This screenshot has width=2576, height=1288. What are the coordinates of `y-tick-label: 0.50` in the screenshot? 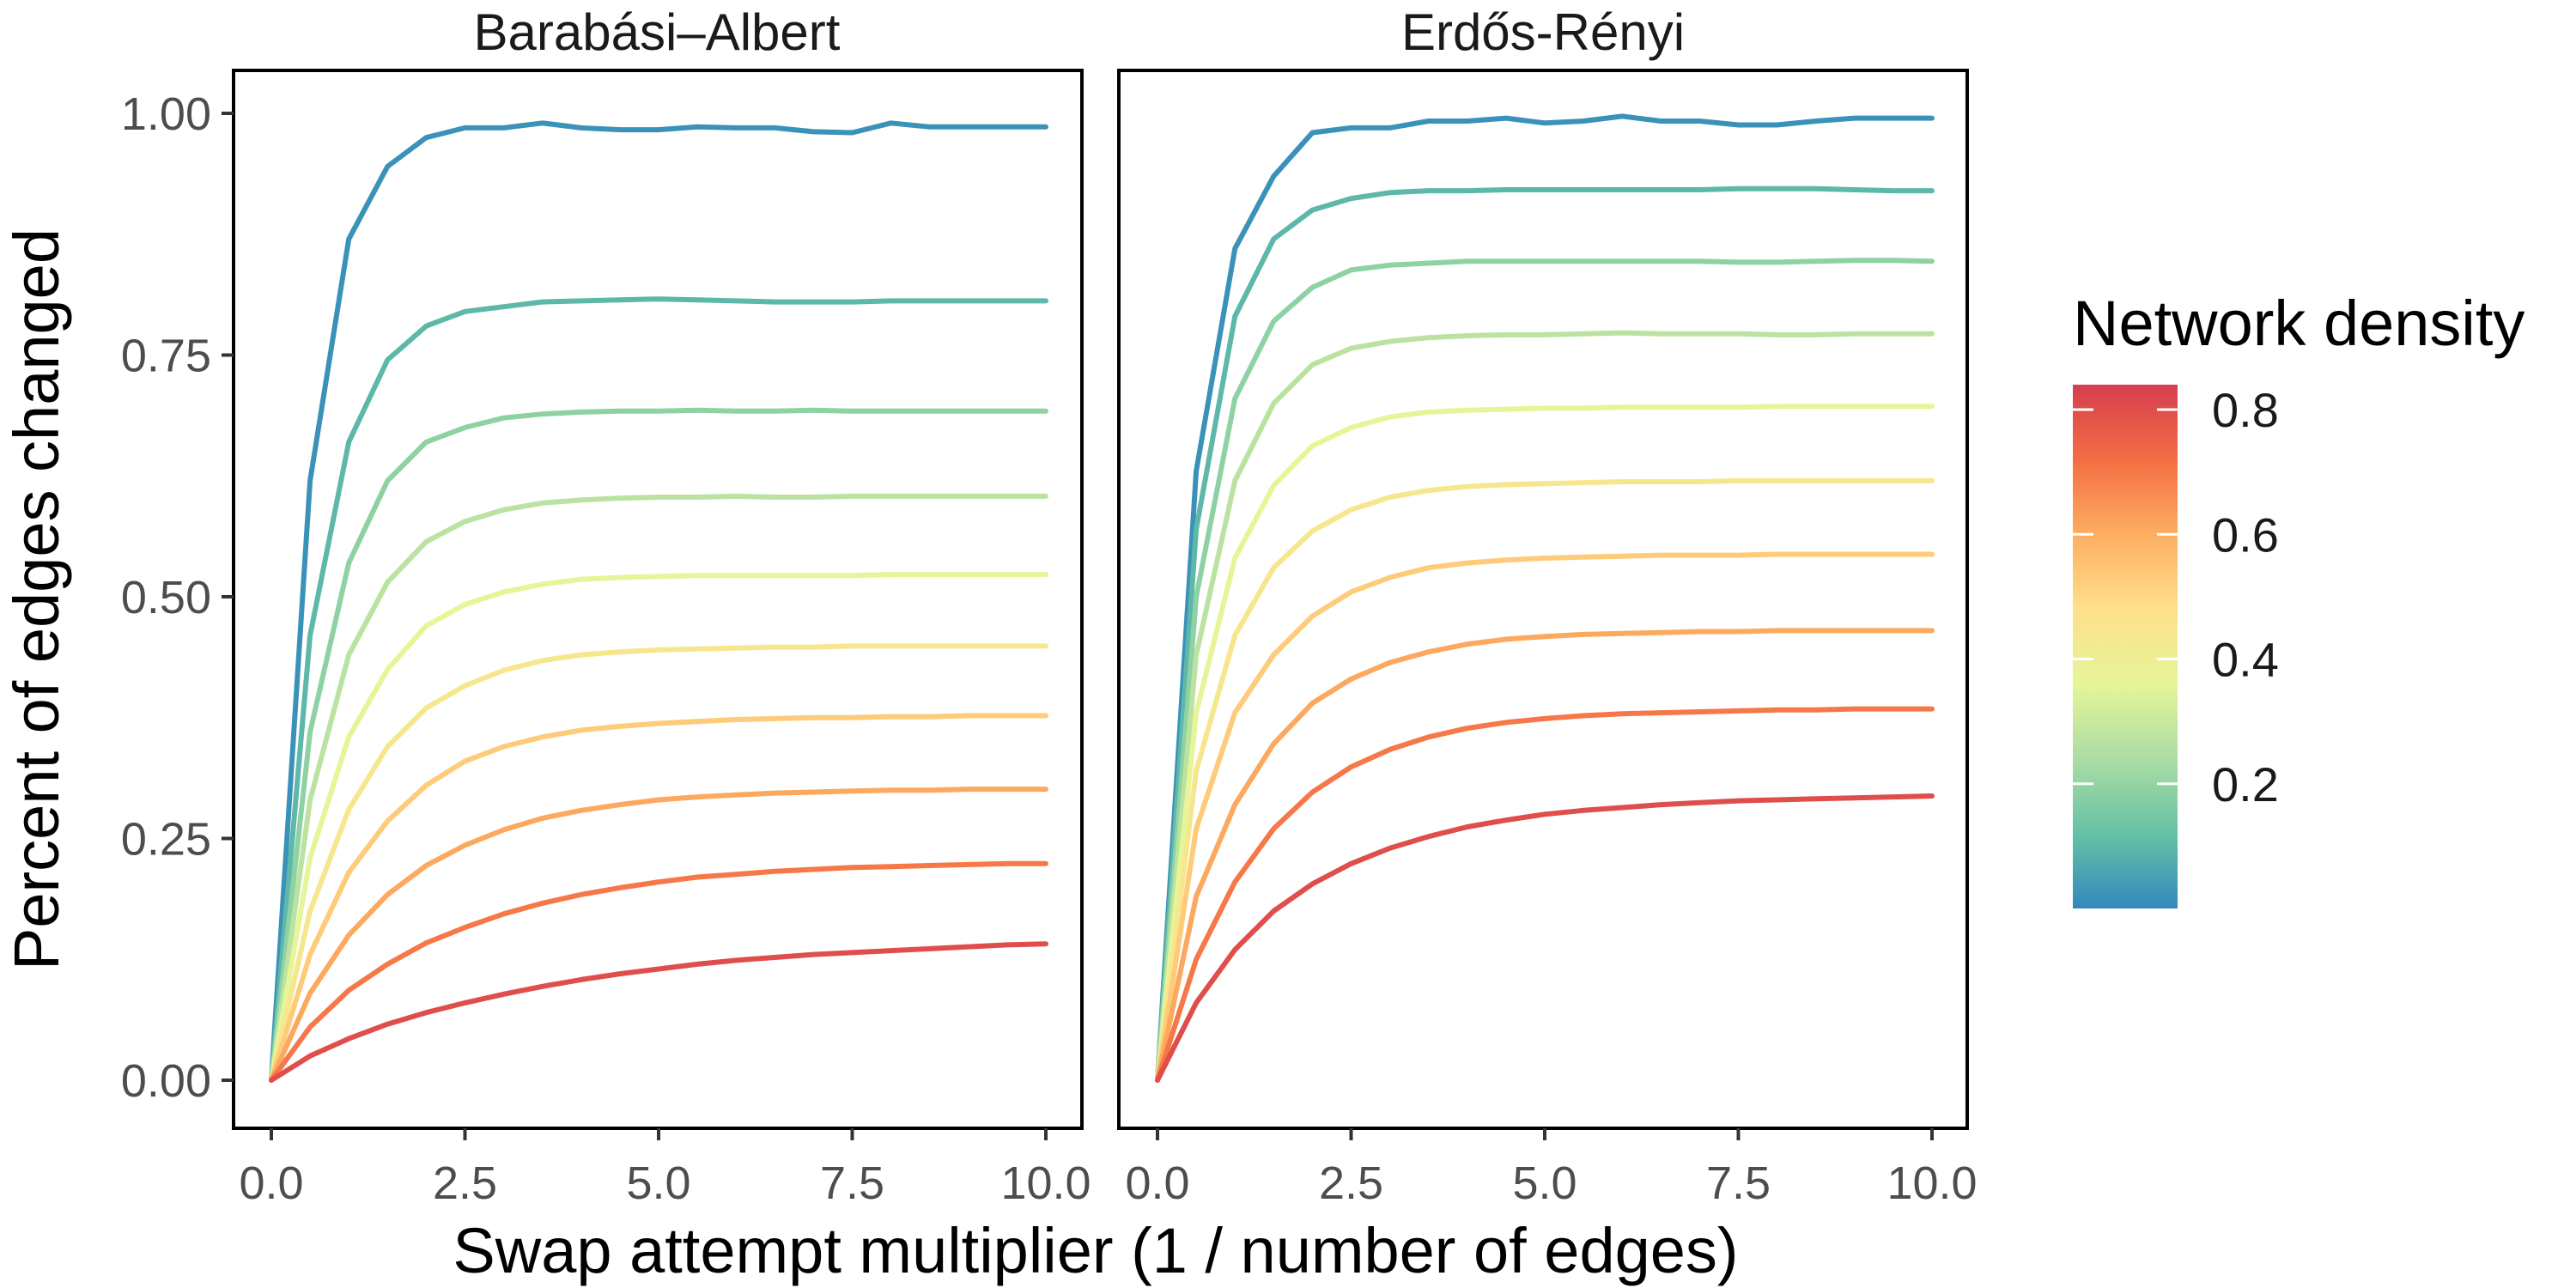 It's located at (166, 597).